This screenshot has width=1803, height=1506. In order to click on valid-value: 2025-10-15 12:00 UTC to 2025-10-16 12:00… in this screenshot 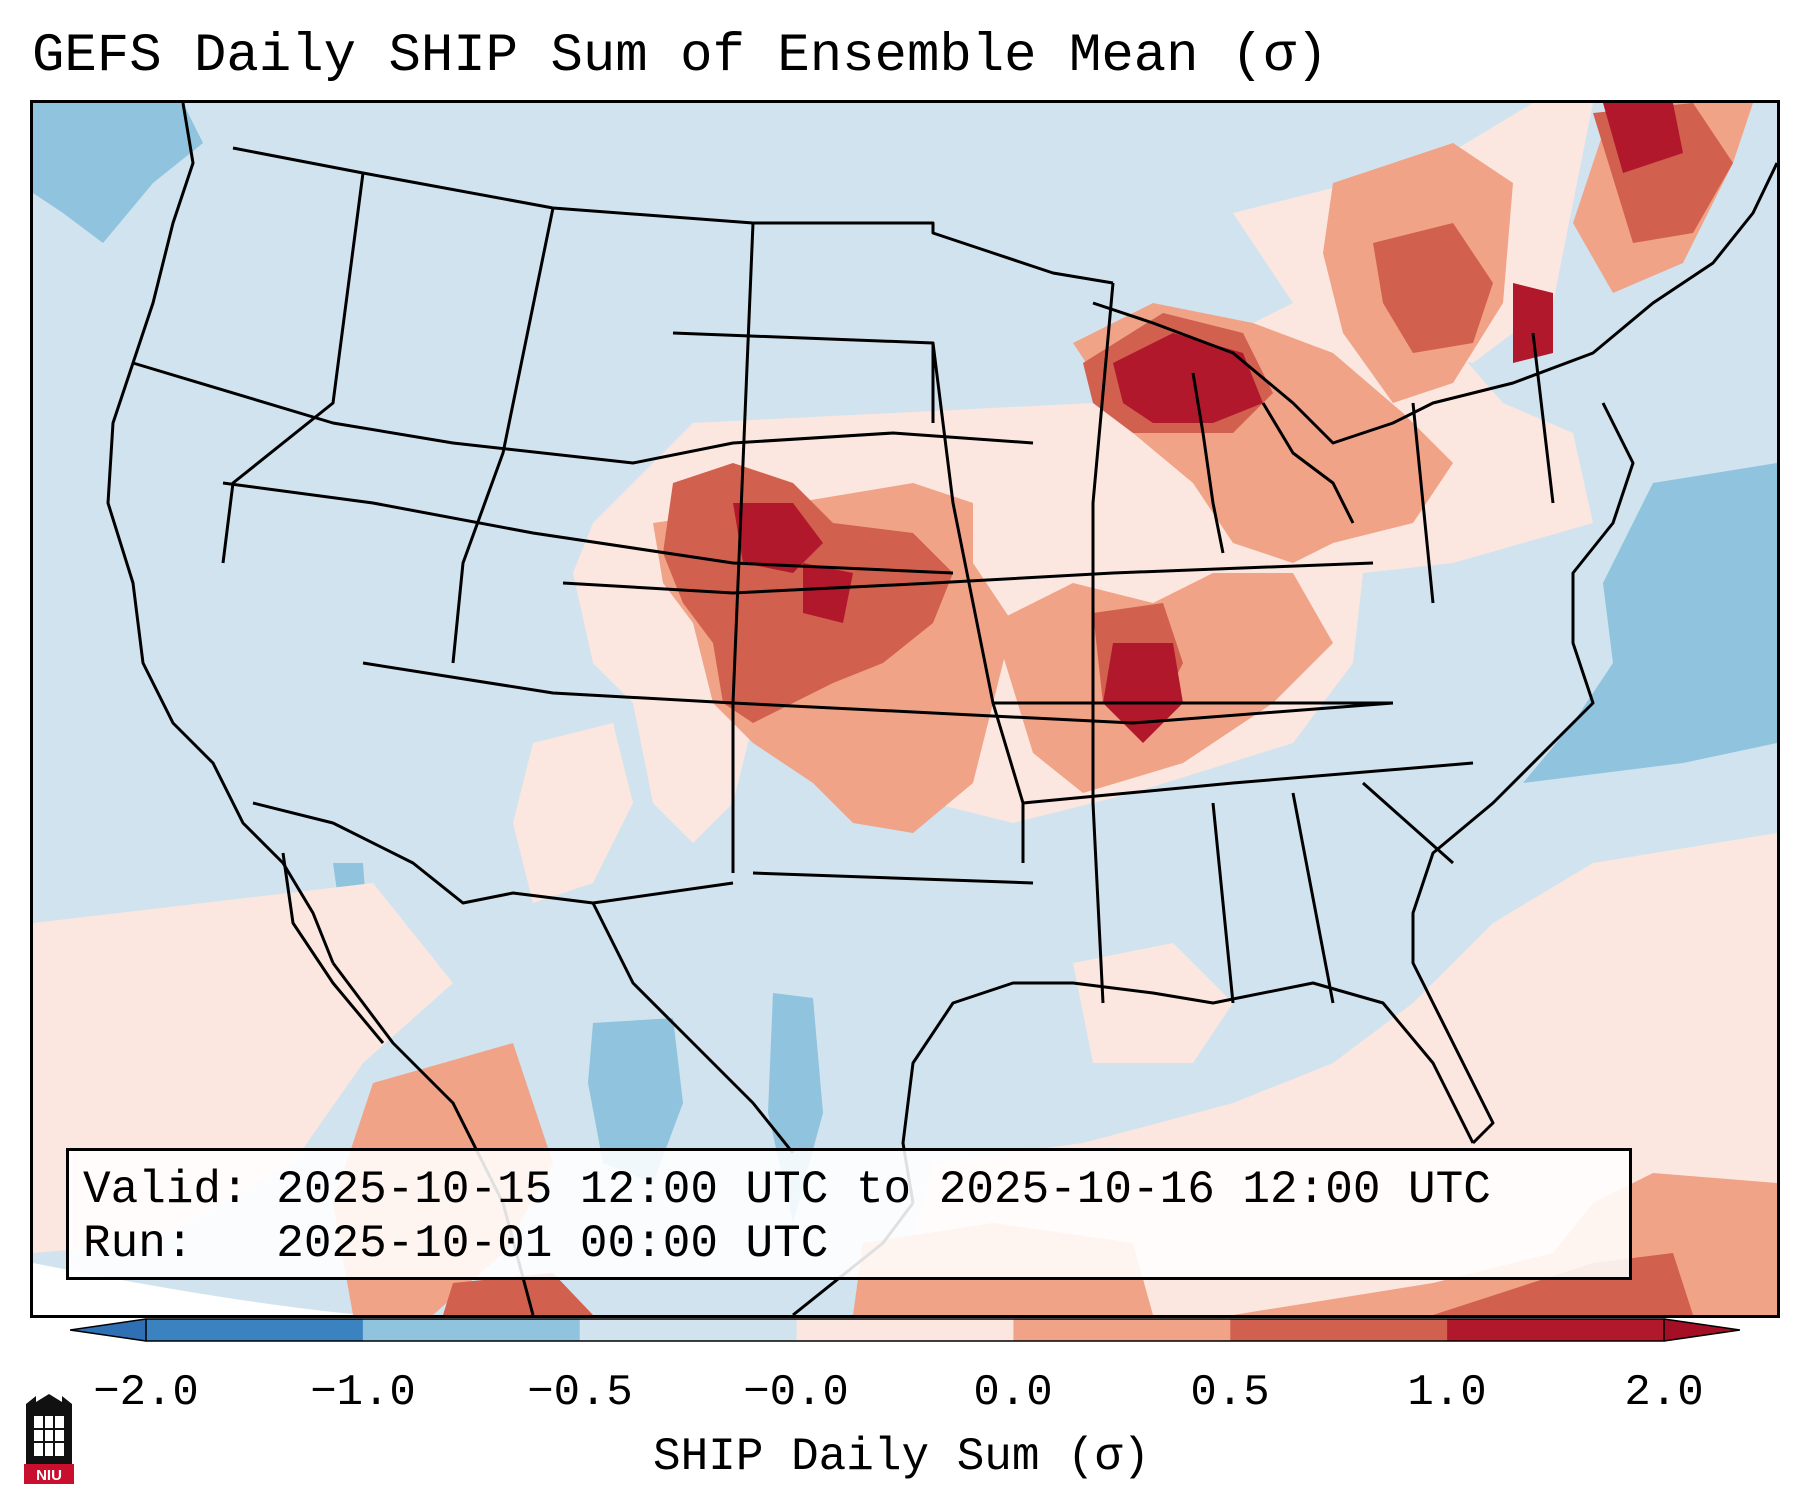, I will do `click(883, 1190)`.